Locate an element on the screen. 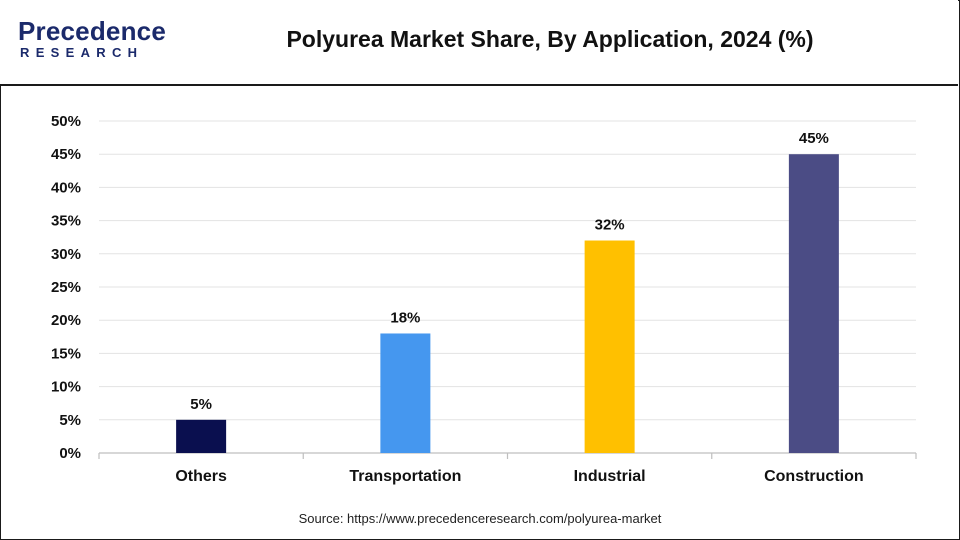  y-tick-label: 5% is located at coordinates (70, 420).